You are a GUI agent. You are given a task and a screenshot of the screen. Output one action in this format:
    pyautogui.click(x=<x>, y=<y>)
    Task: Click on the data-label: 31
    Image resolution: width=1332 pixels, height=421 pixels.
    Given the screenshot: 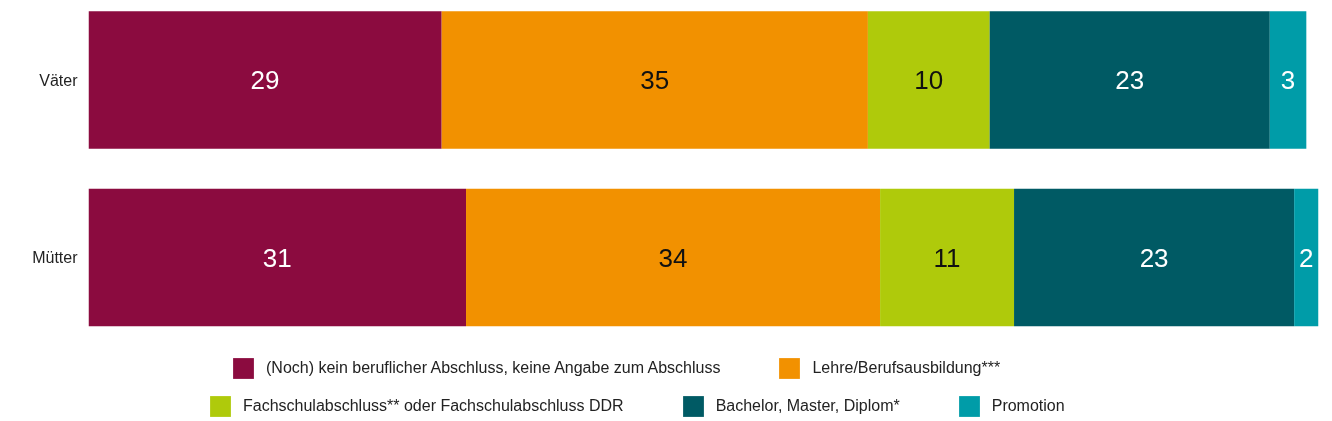 What is the action you would take?
    pyautogui.click(x=277, y=257)
    